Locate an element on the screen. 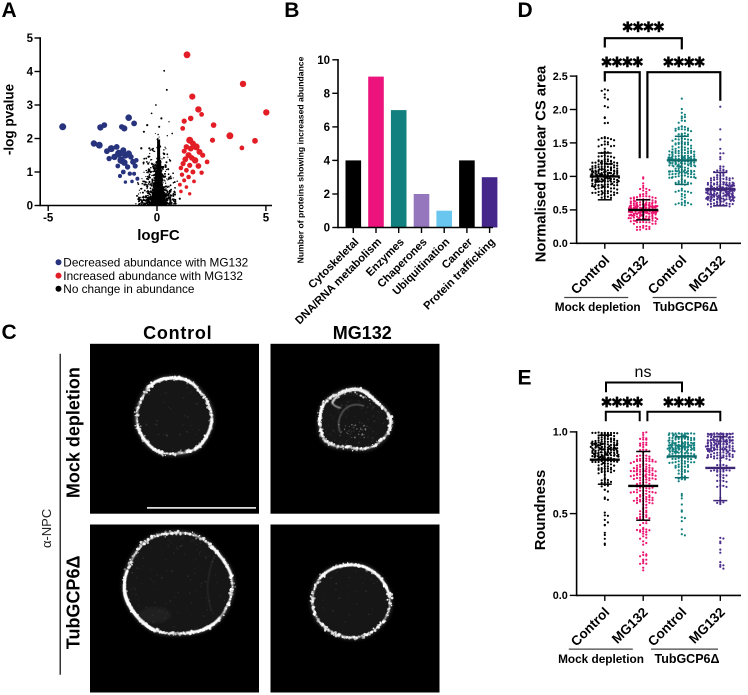 This screenshot has height=695, width=748. svg-text: B is located at coordinates (291, 11).